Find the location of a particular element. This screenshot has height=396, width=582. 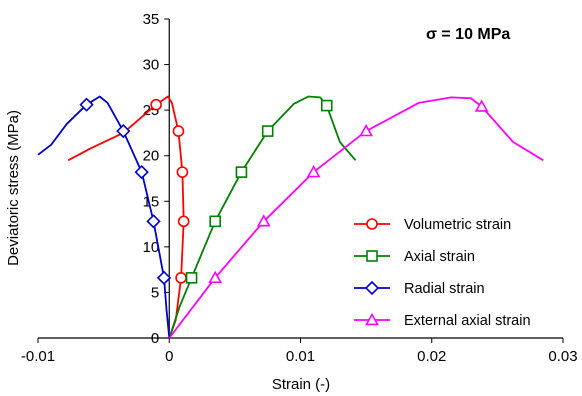

ylabel-group: Deviatoric stress (MPa) is located at coordinates (13, 188).